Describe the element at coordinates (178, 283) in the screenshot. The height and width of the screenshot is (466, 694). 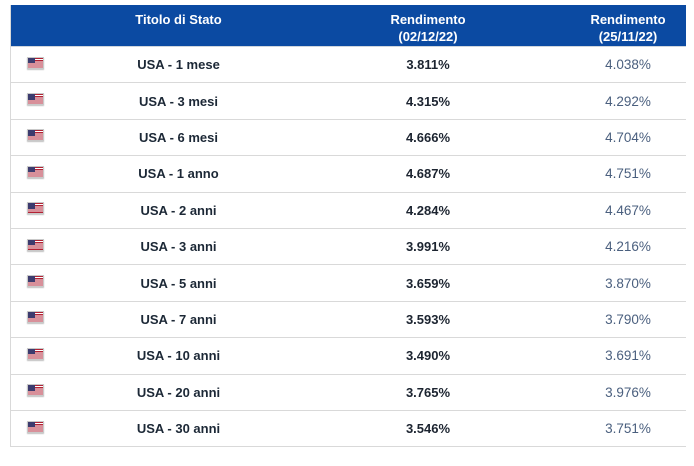
I see `bond-name: USA - 5 anni` at that location.